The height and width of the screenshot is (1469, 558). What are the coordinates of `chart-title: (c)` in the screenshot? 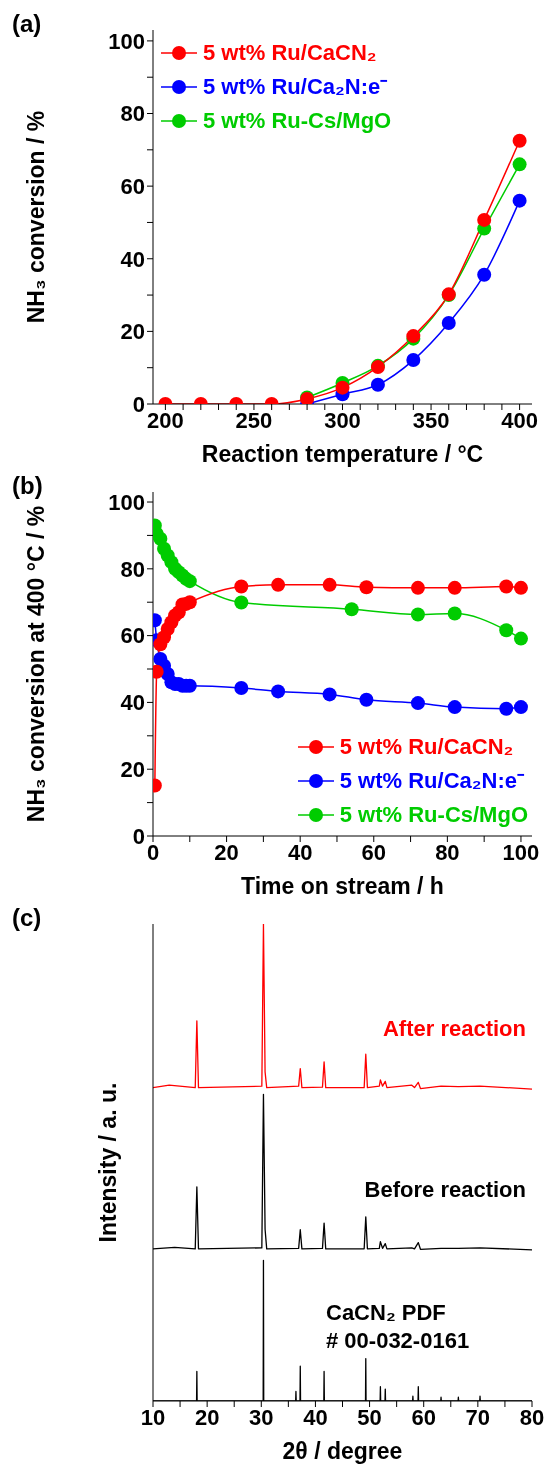 It's located at (27, 918).